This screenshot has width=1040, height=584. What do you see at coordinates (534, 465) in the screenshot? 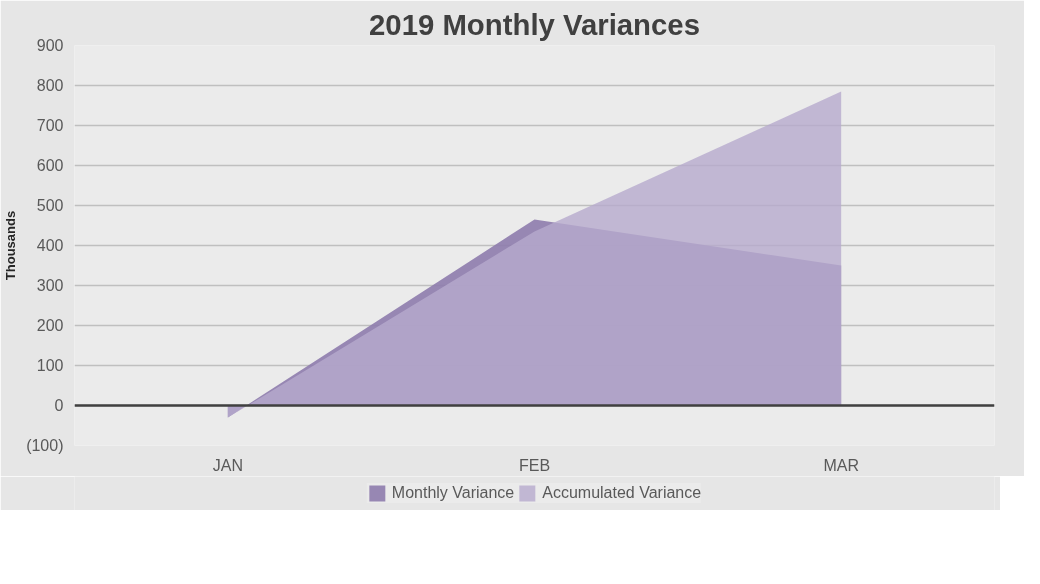
I see `x-tick-label: FEB` at bounding box center [534, 465].